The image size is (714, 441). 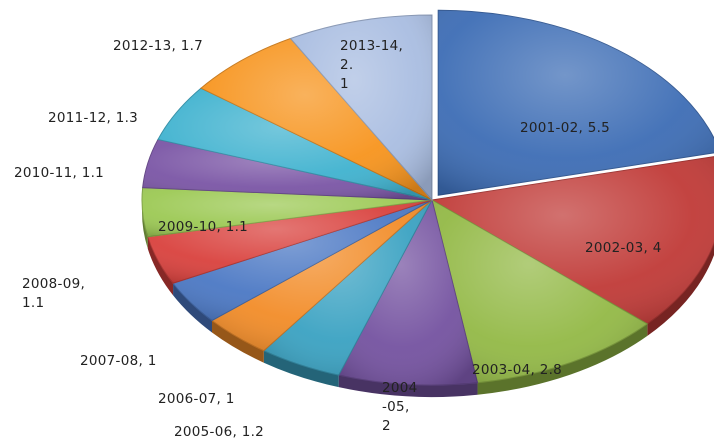 I want to click on slice-label-2007-08: 2007-08, 1, so click(x=118, y=361).